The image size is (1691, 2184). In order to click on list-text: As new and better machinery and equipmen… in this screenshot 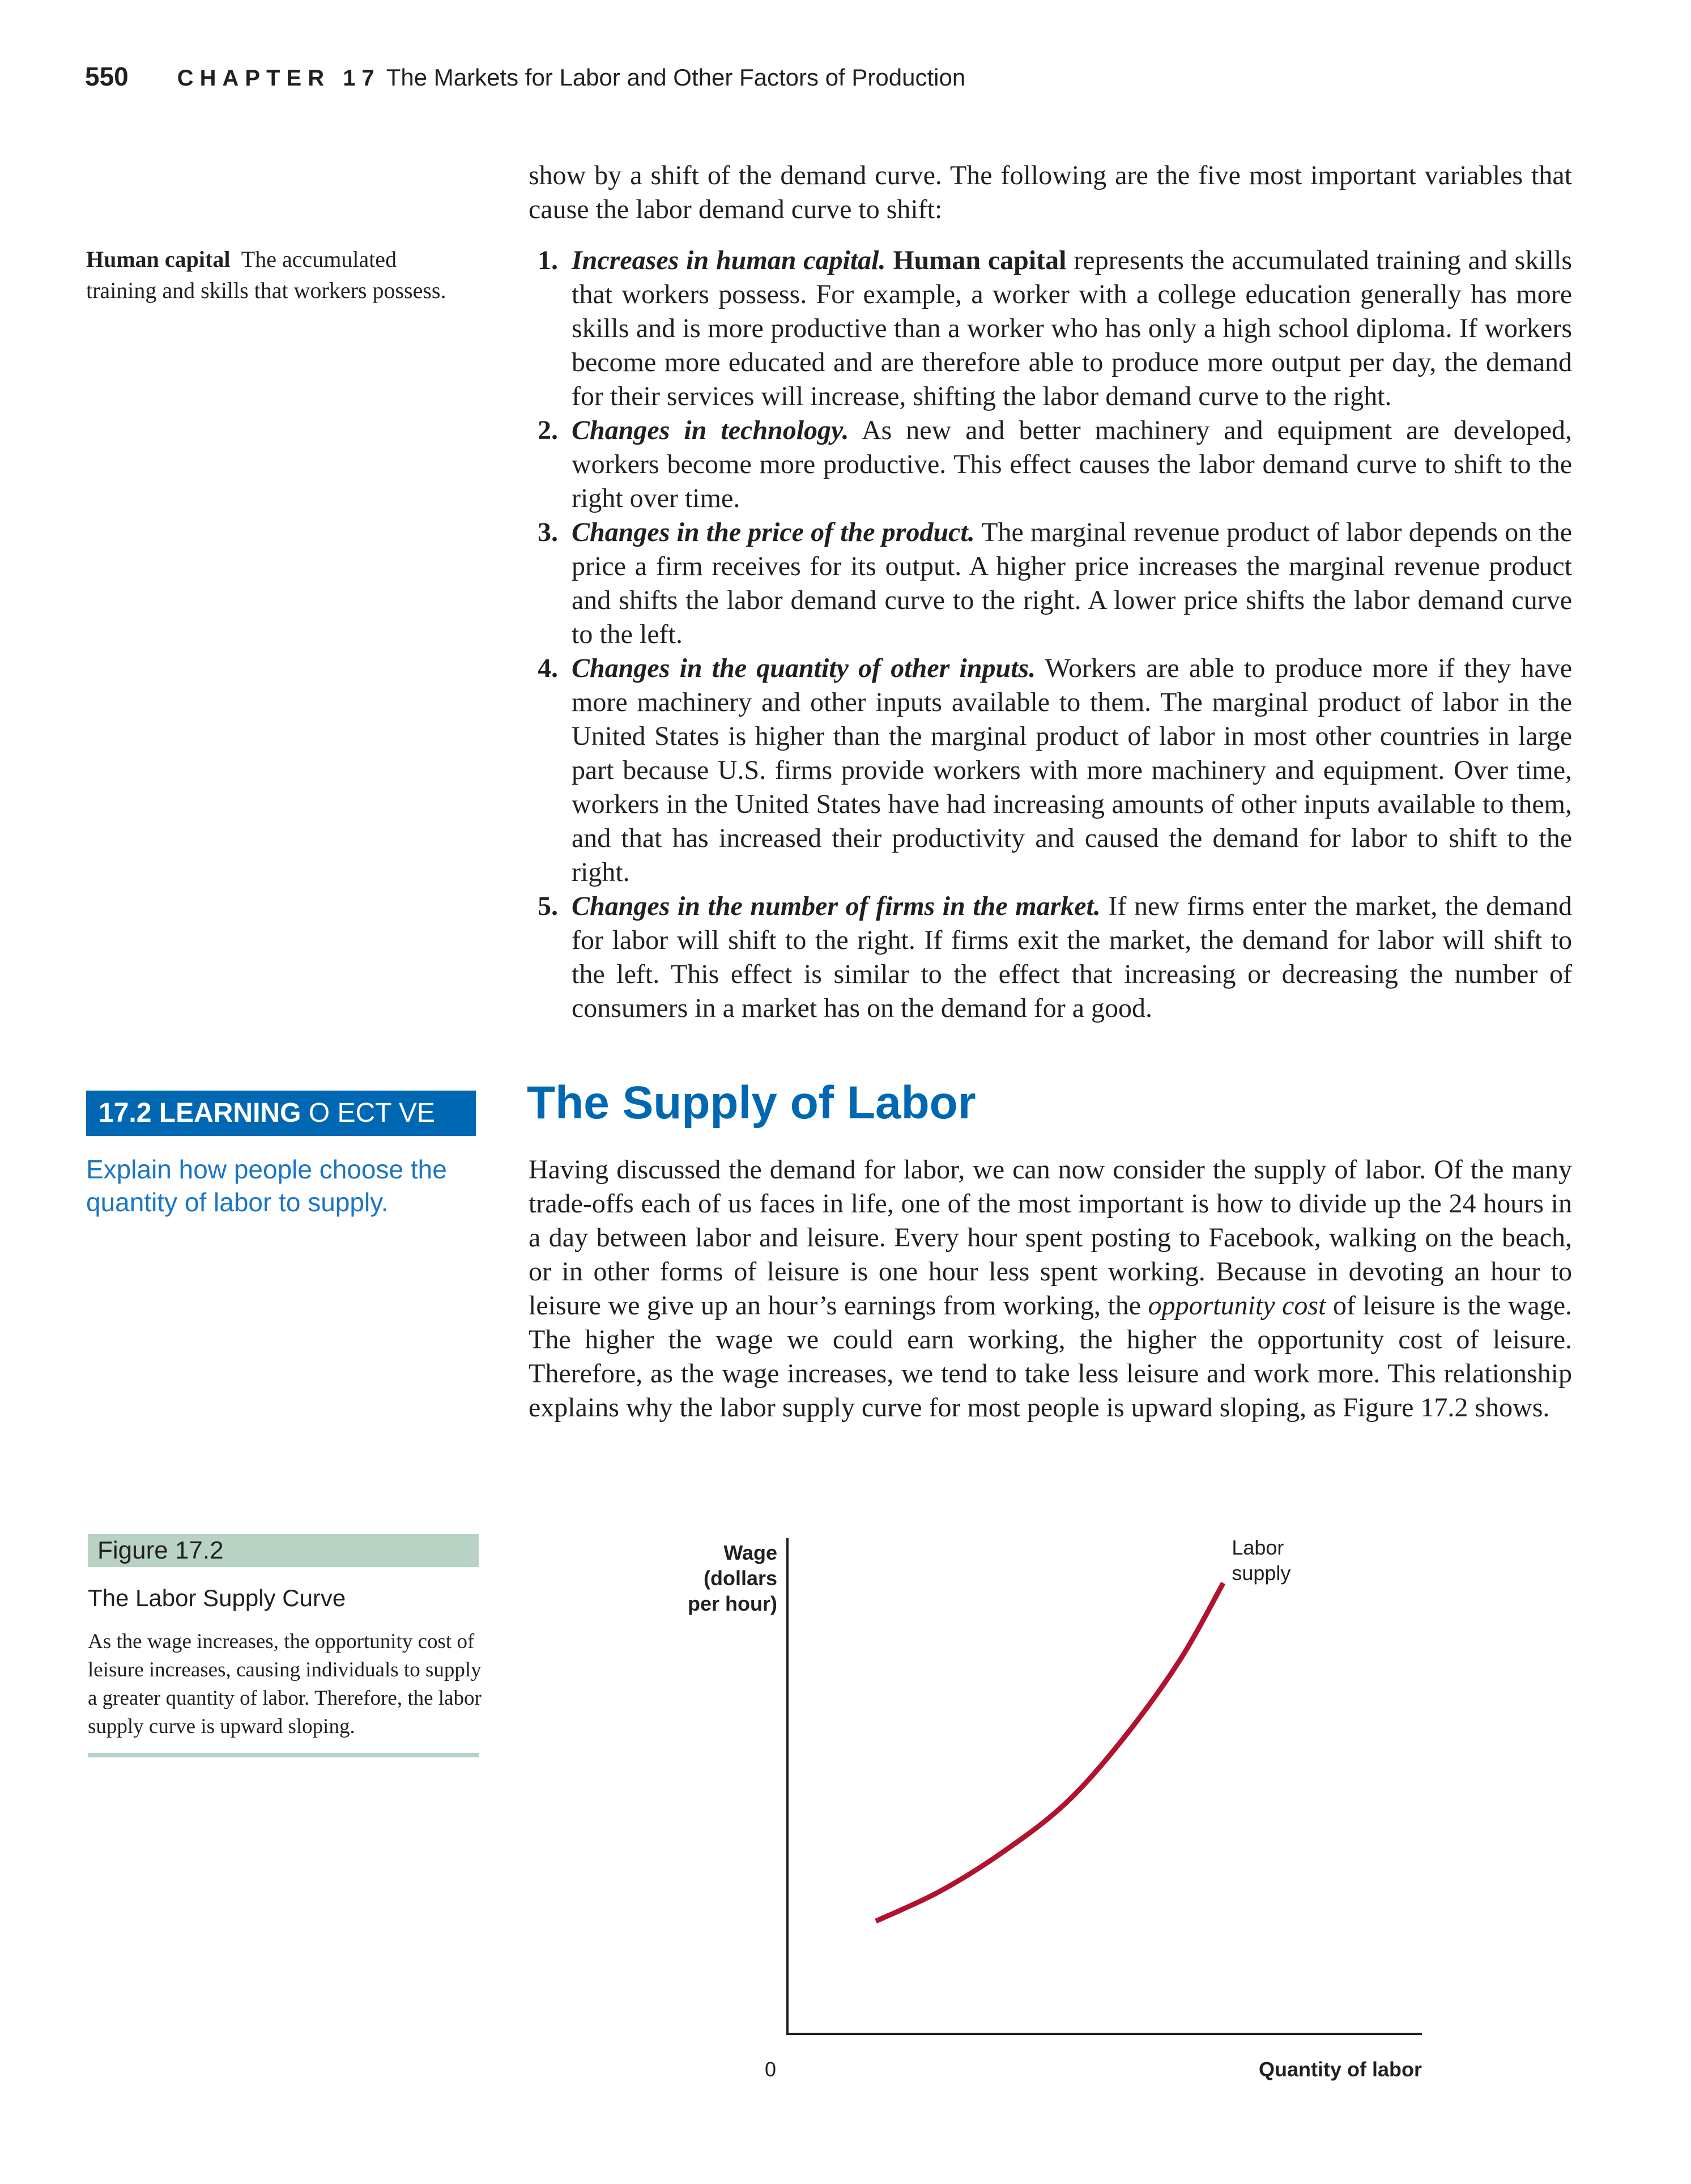, I will do `click(1072, 464)`.